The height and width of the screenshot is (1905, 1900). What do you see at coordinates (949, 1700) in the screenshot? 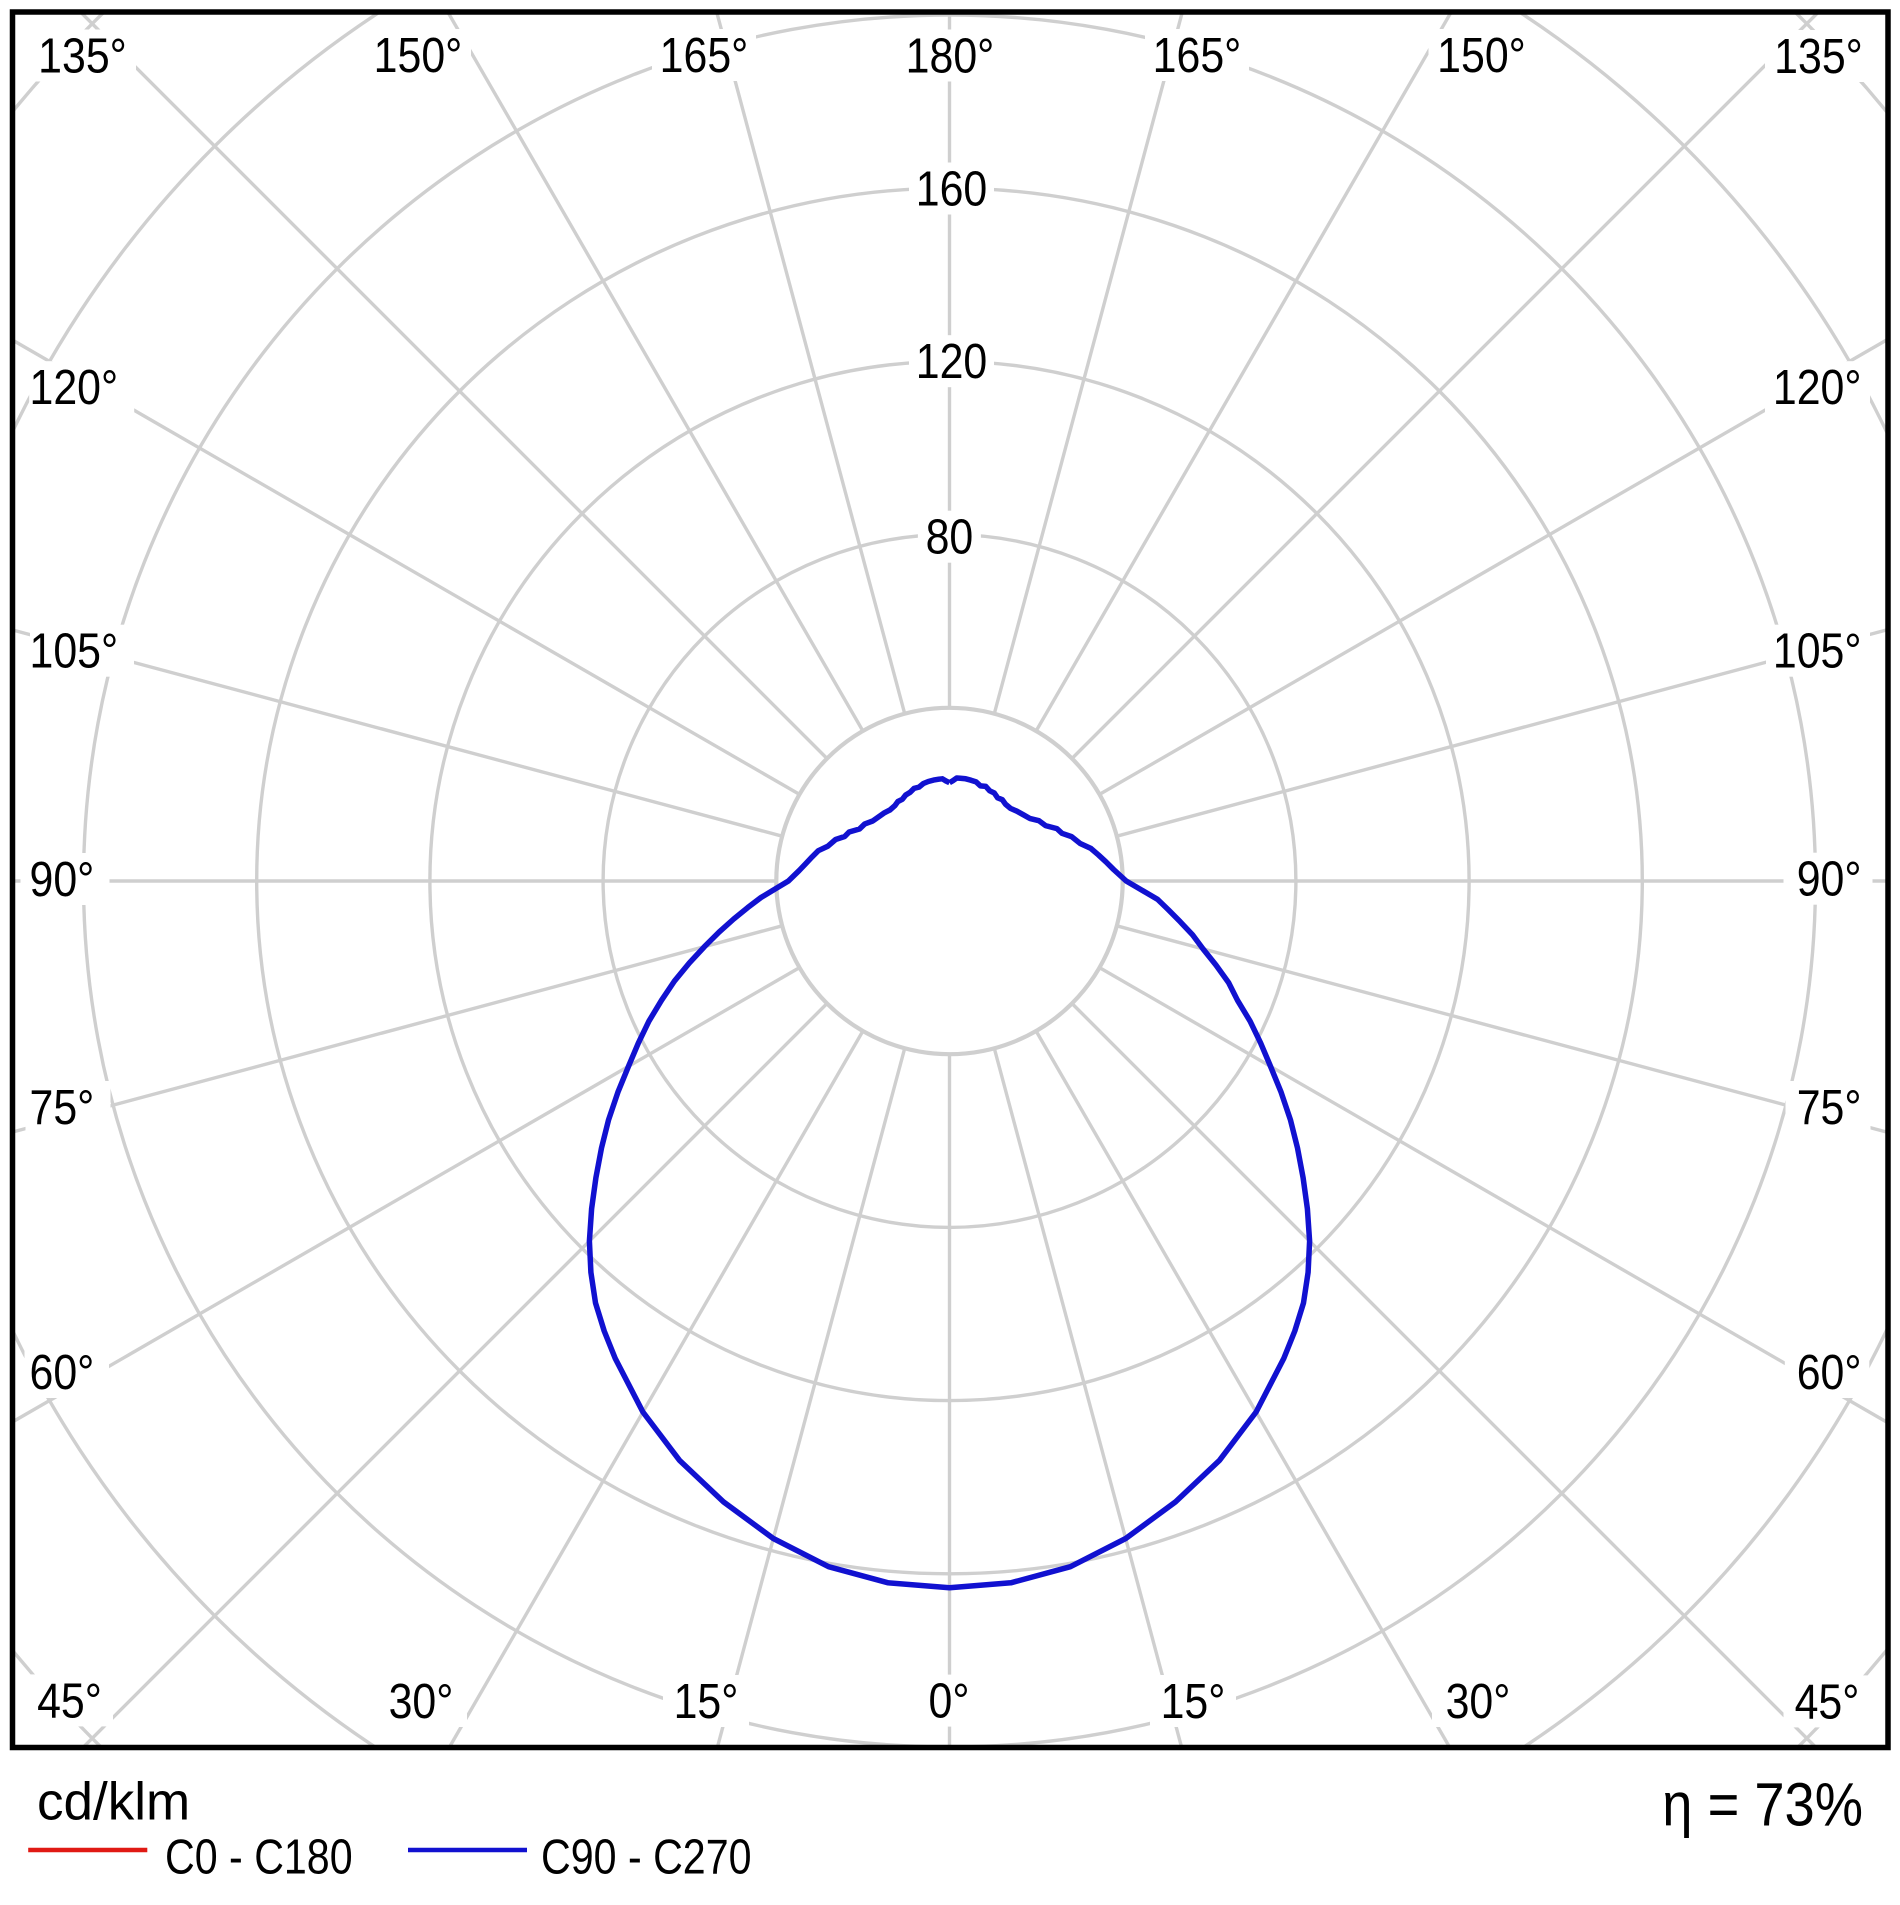
I see `svg-text: 0°` at bounding box center [949, 1700].